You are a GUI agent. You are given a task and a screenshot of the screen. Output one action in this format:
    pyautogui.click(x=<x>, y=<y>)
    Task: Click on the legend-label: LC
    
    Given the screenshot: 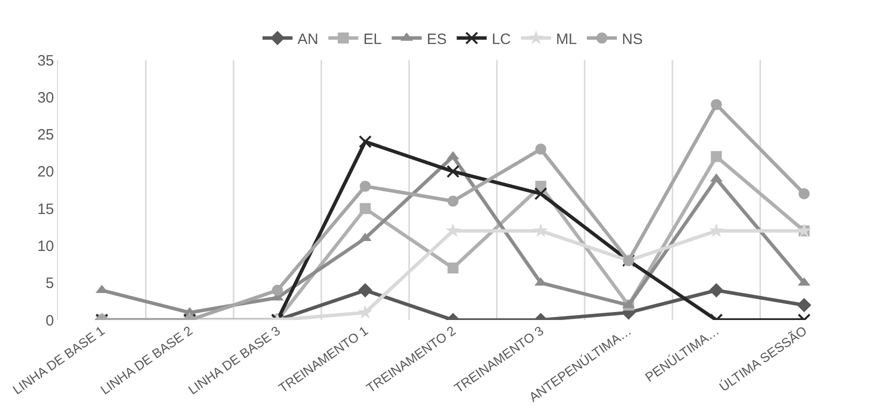 What is the action you would take?
    pyautogui.click(x=502, y=39)
    